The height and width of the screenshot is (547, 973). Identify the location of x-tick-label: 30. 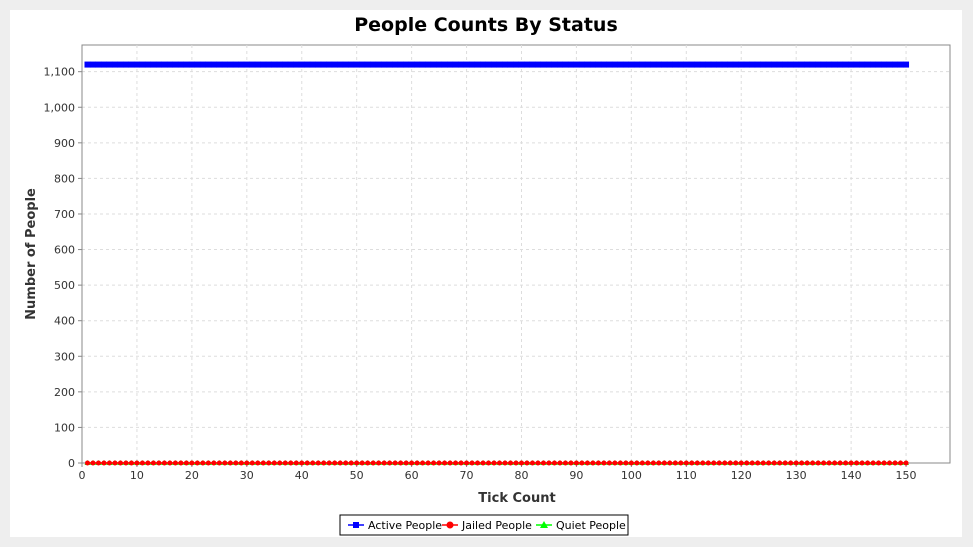
(247, 475).